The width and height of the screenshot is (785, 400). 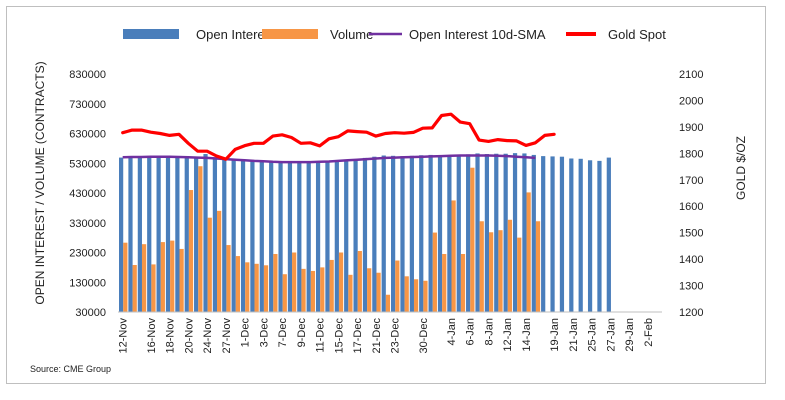 I want to click on x-tick-label: 3-Dec, so click(x=264, y=333).